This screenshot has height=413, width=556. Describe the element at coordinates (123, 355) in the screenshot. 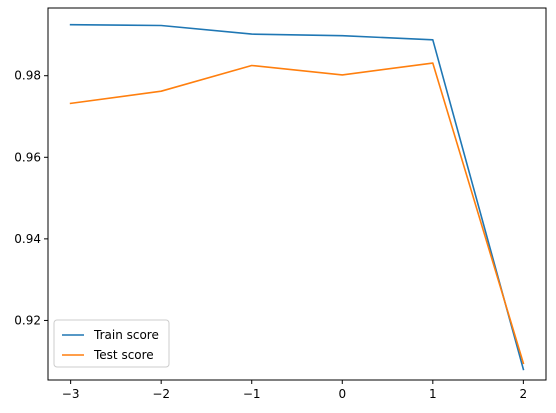

I see `legend-label: Test score` at that location.